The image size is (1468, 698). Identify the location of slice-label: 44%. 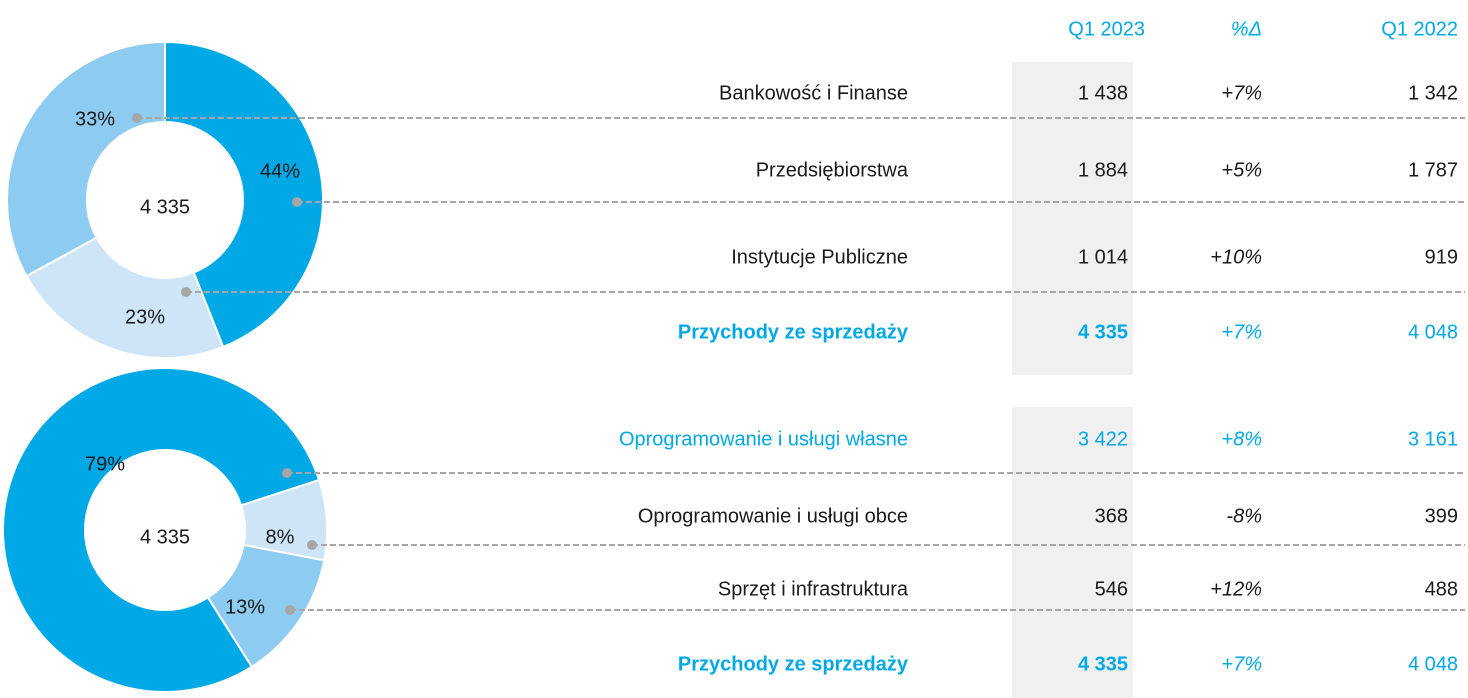
(280, 171).